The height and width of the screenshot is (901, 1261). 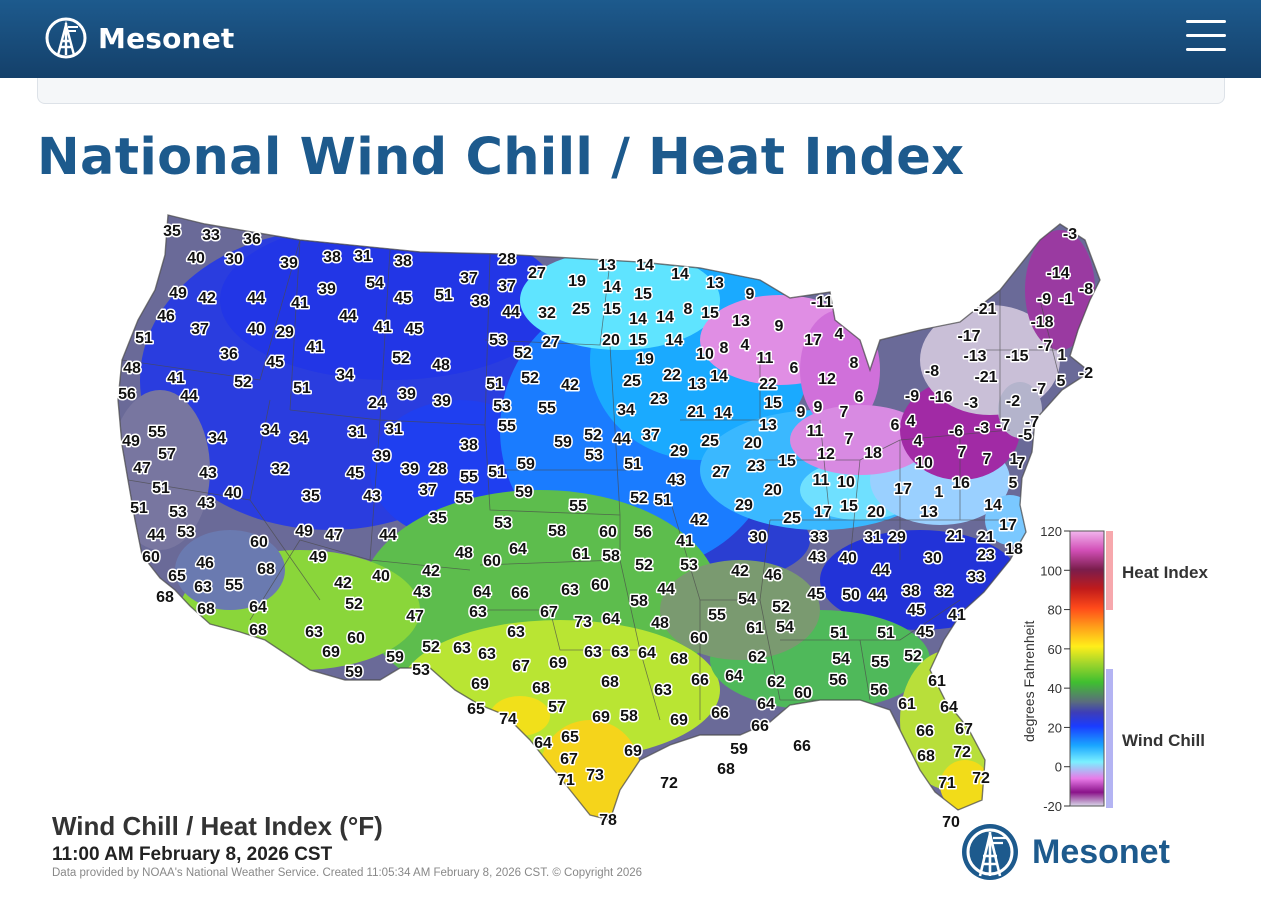 What do you see at coordinates (848, 558) in the screenshot?
I see `station-reading: 40` at bounding box center [848, 558].